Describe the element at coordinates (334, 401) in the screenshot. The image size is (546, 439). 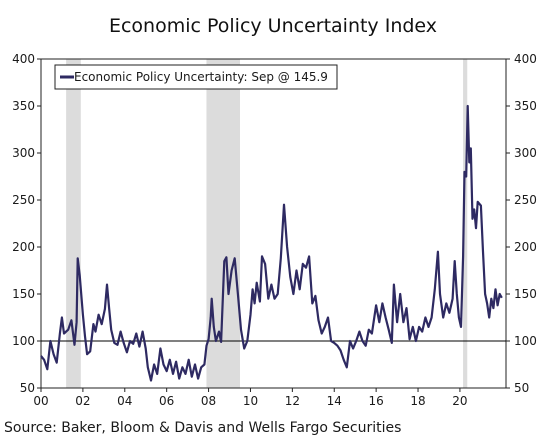
I see `x-tick-label-7: 14` at that location.